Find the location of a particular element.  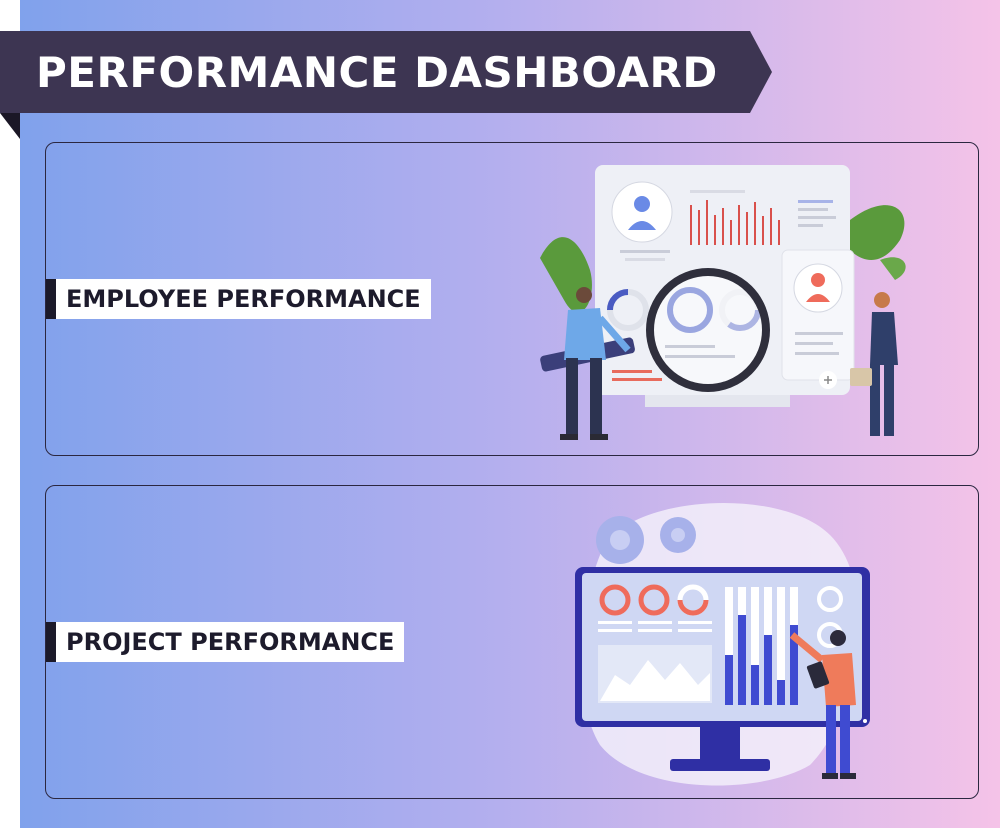

project-performance-label: PROJECT PERFORMANCE is located at coordinates (225, 642).